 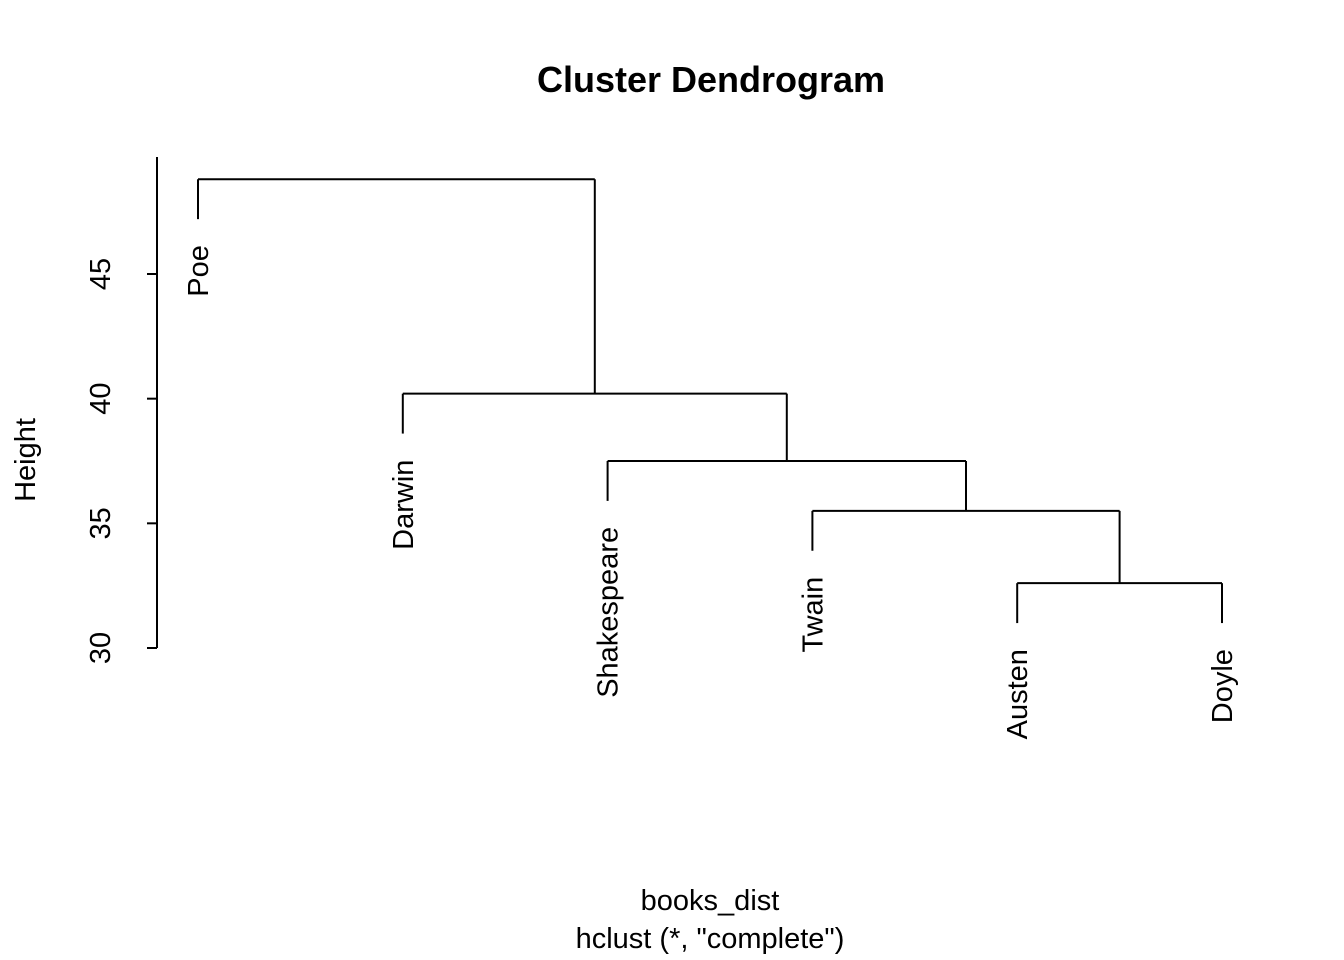 I want to click on leaf-label-doyle: Doyle, so click(x=1223, y=686).